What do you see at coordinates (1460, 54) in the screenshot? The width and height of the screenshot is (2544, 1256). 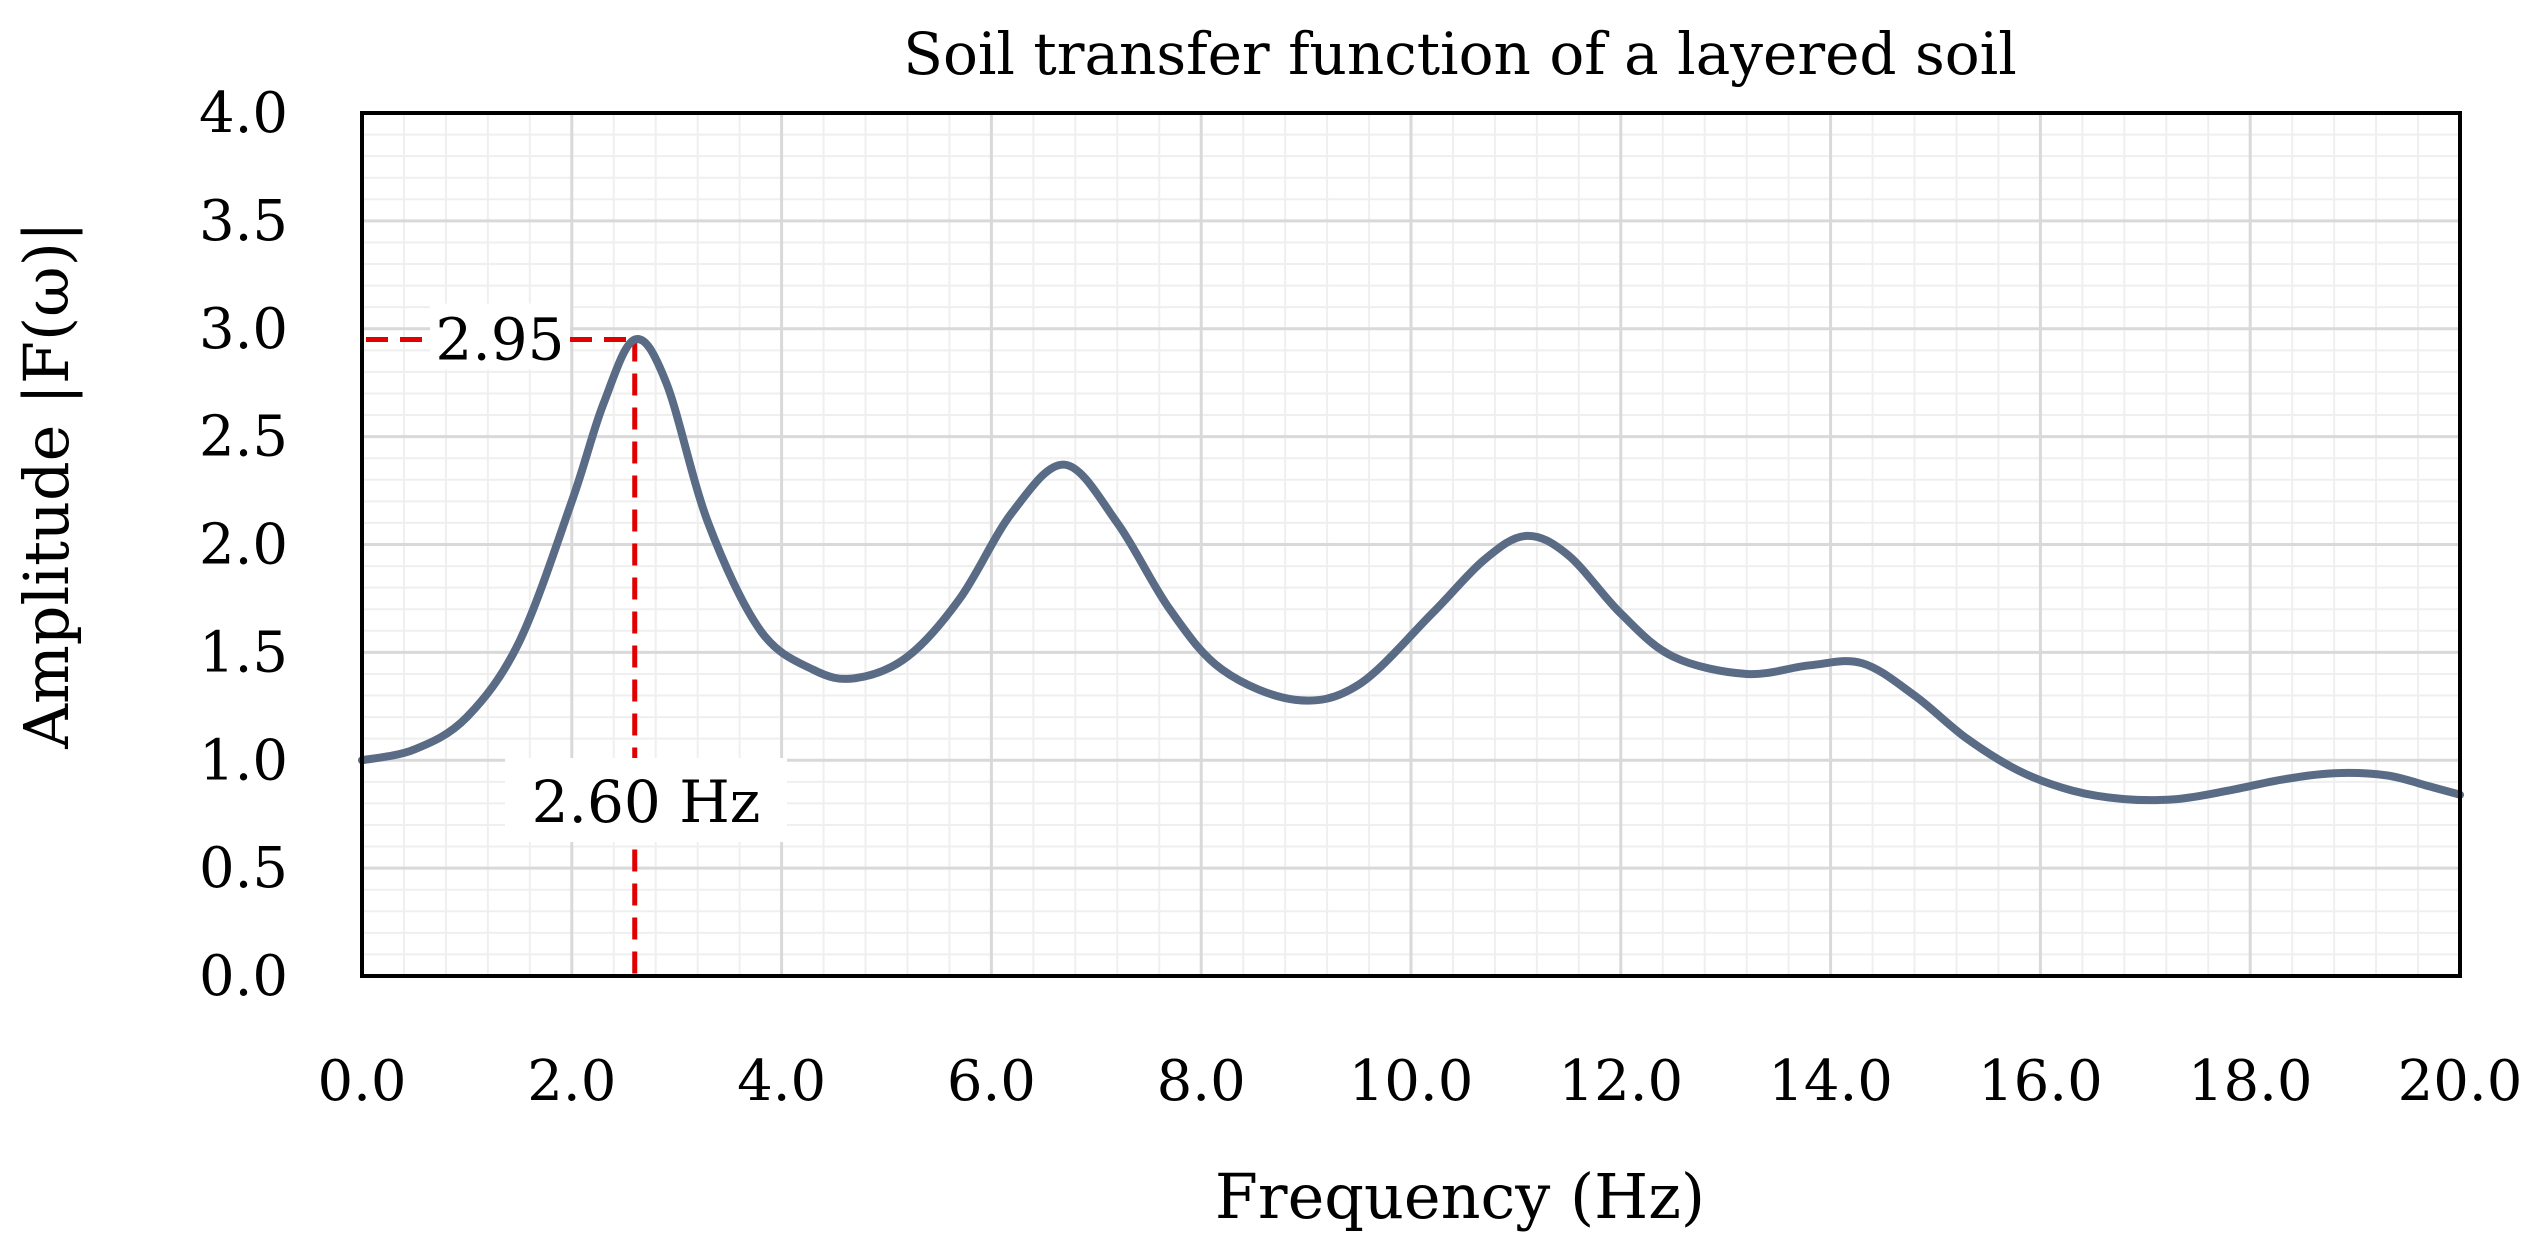 I see `chart-title: Soil transfer function of a layered soil` at bounding box center [1460, 54].